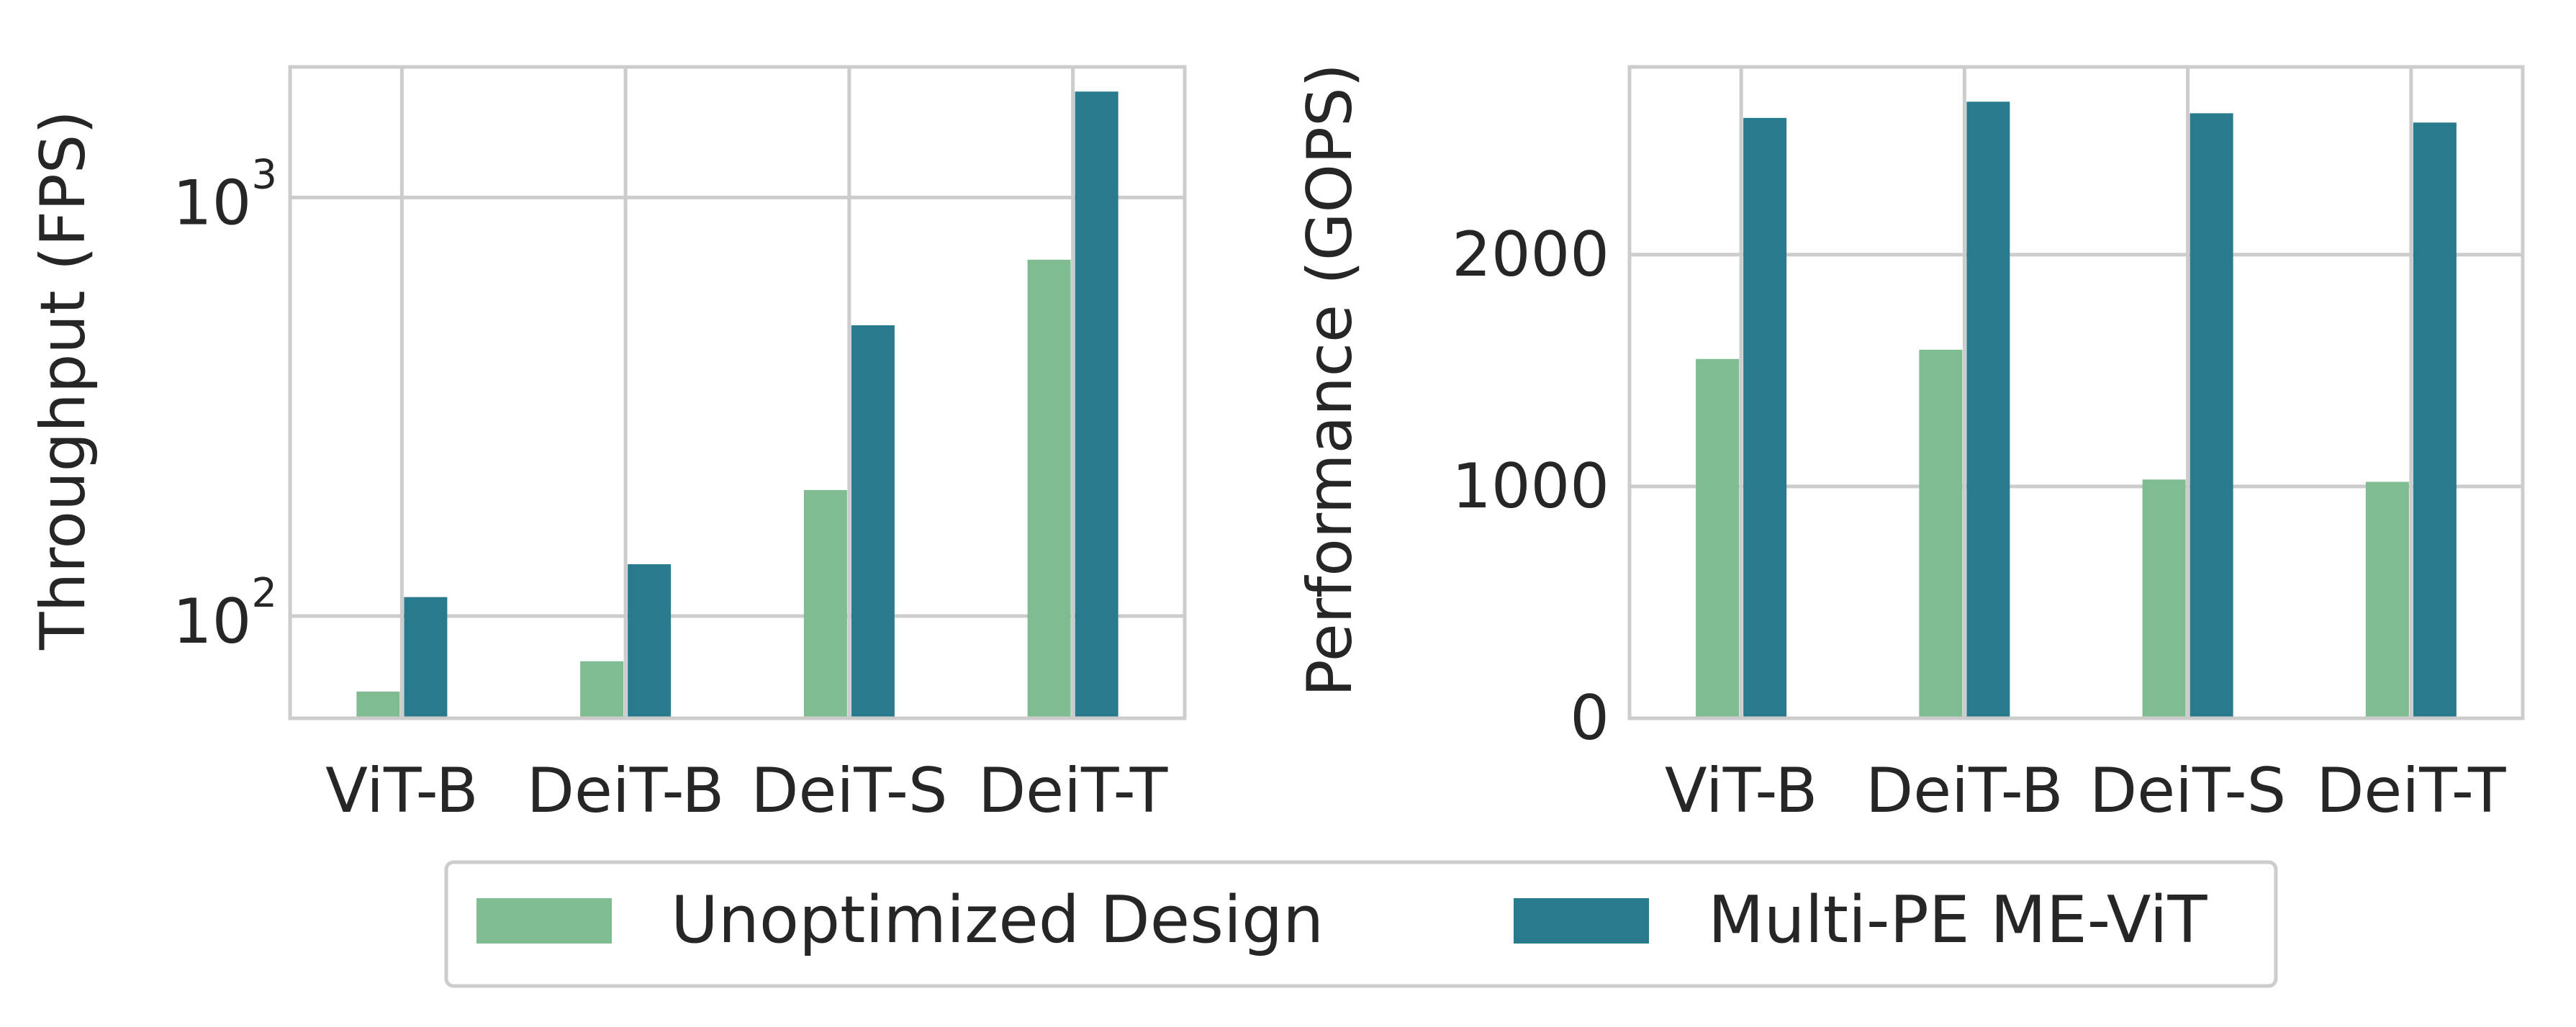 This screenshot has height=1027, width=2576. I want to click on performance-bar-multi-pe-deit-t, so click(2435, 420).